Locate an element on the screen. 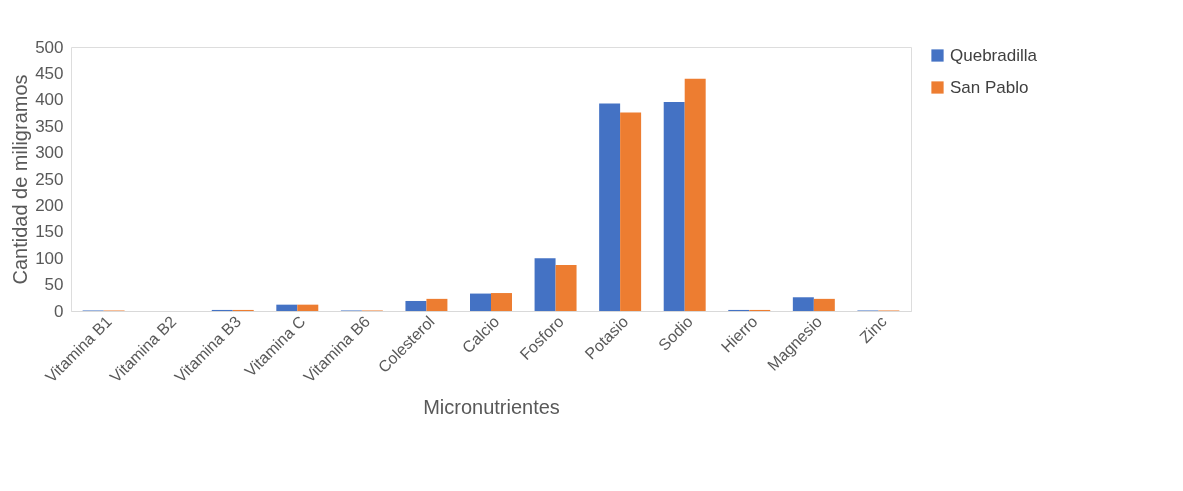  y-axis-title: Cantidad de miligramos is located at coordinates (20, 179).